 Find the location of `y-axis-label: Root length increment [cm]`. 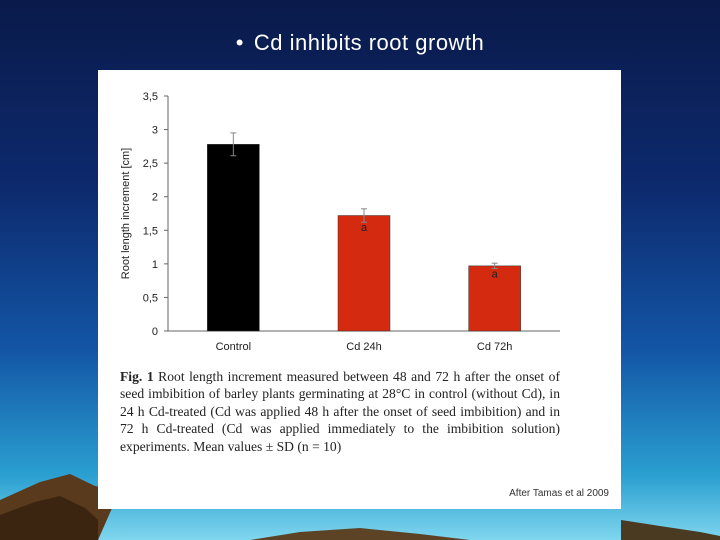

y-axis-label: Root length increment [cm] is located at coordinates (126, 213).